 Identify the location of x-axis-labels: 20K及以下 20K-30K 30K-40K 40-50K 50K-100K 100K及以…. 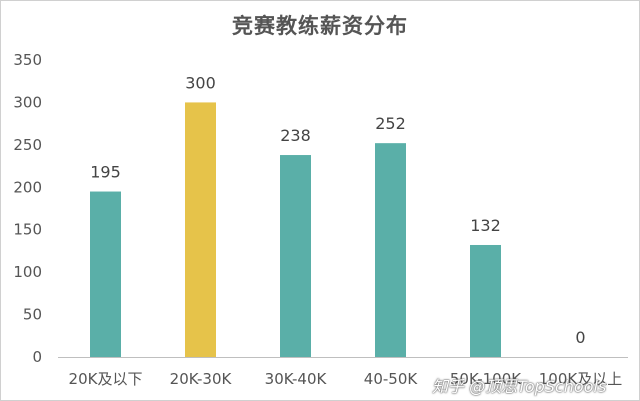
(346, 379).